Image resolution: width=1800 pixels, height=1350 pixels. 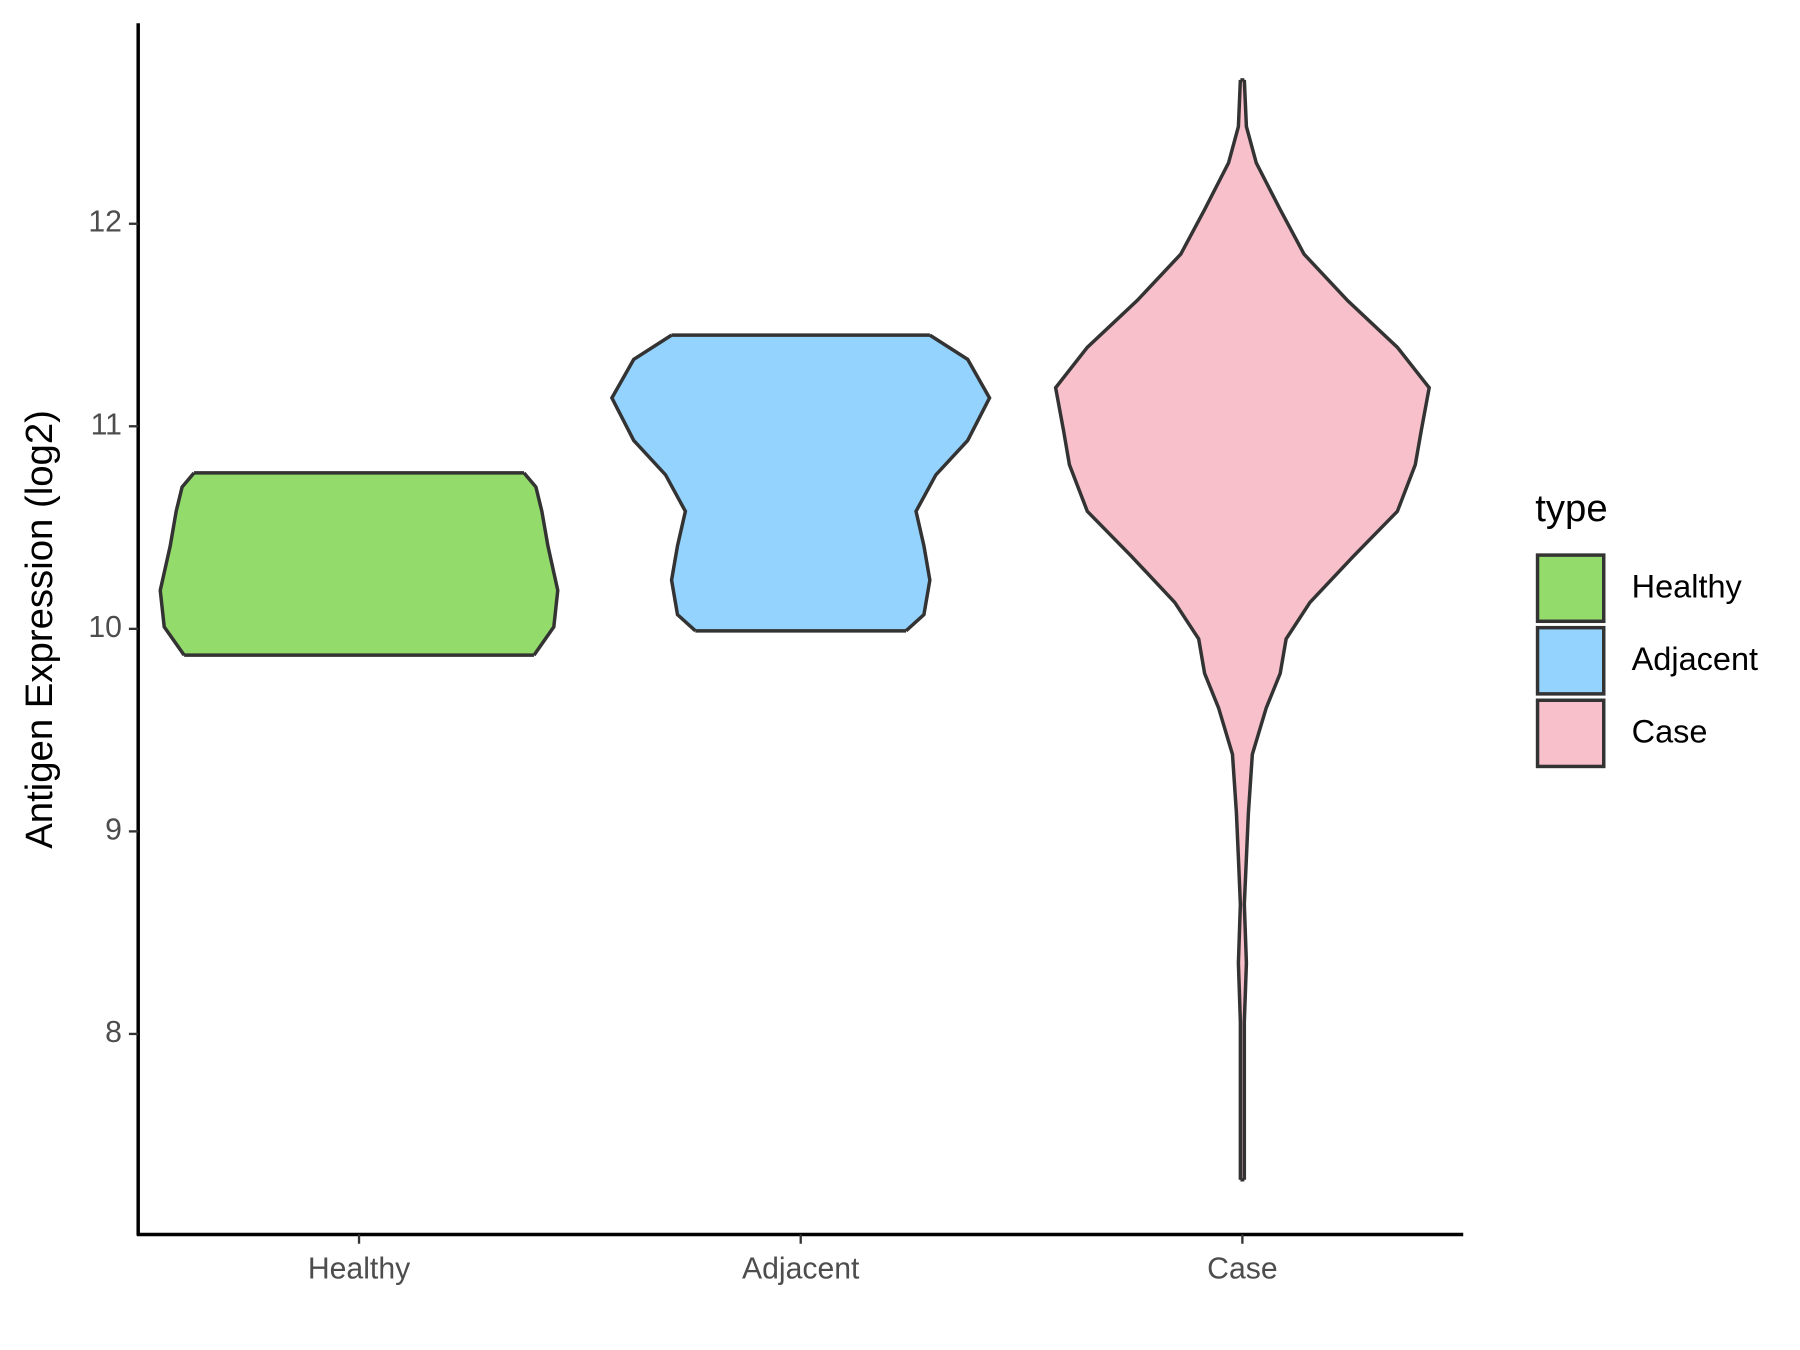 I want to click on y-tick-label: 11, so click(x=106, y=424).